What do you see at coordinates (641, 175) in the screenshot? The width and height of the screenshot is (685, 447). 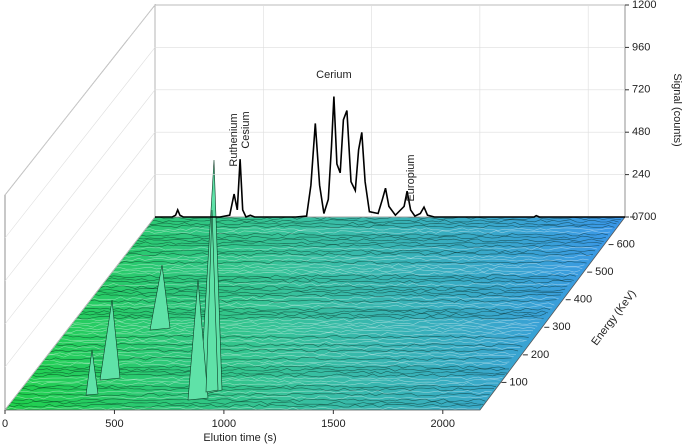 I see `y-tick-label: 240` at bounding box center [641, 175].